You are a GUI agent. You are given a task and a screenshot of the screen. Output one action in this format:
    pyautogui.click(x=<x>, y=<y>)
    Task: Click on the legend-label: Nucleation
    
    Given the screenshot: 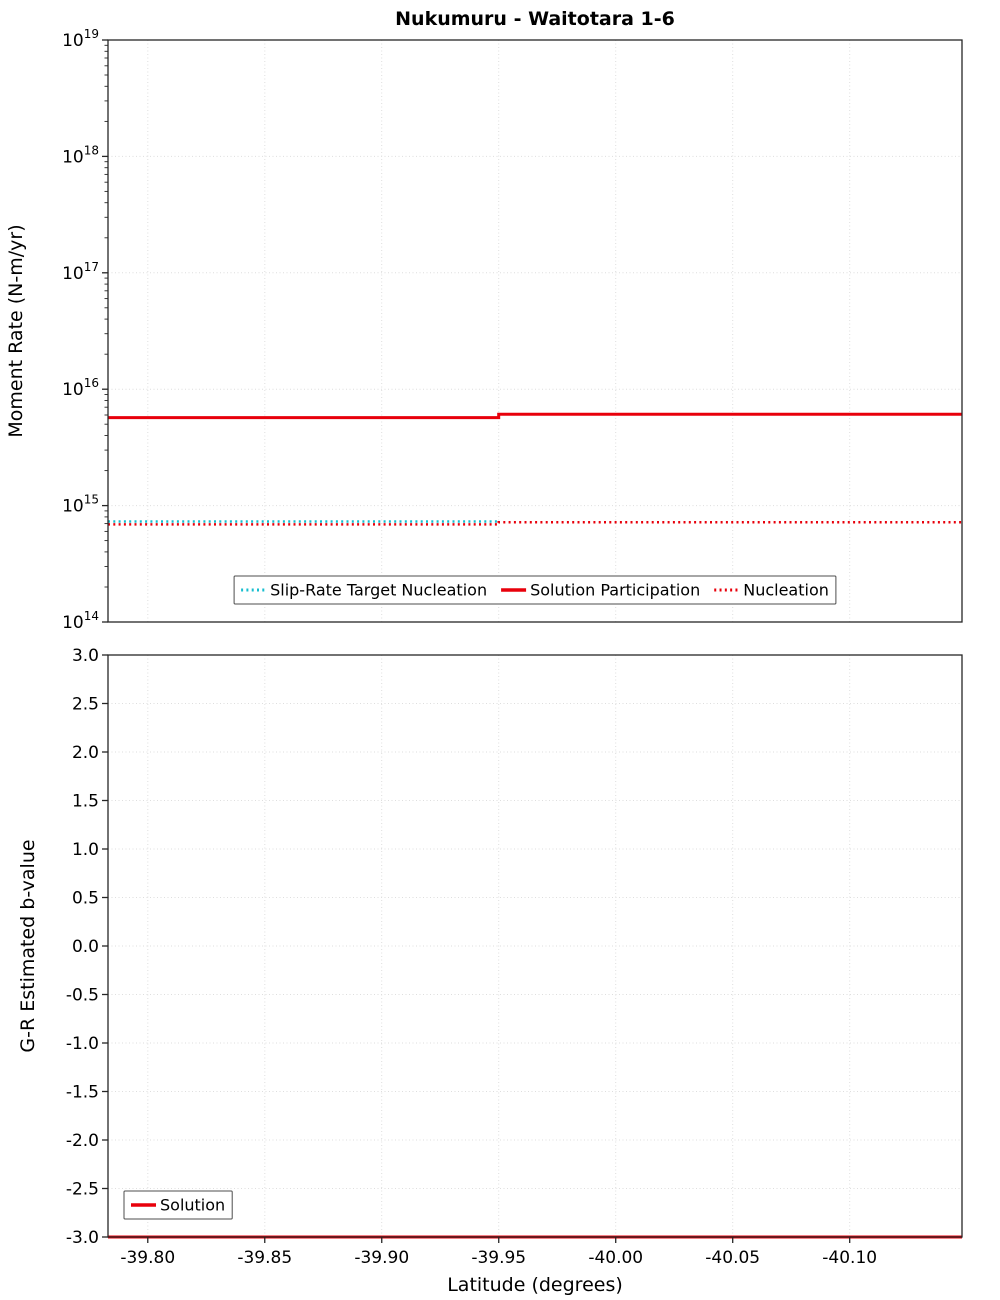 What is the action you would take?
    pyautogui.click(x=786, y=590)
    